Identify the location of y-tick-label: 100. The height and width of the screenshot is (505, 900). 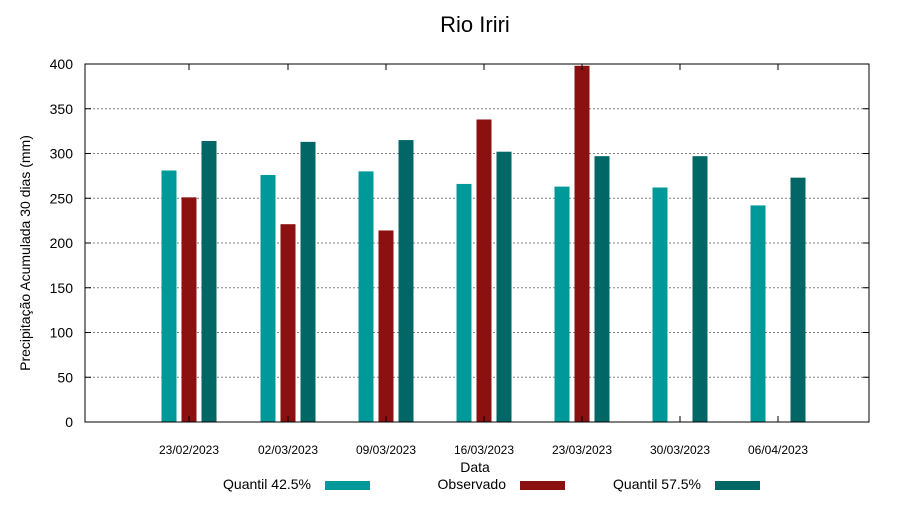
(62, 333).